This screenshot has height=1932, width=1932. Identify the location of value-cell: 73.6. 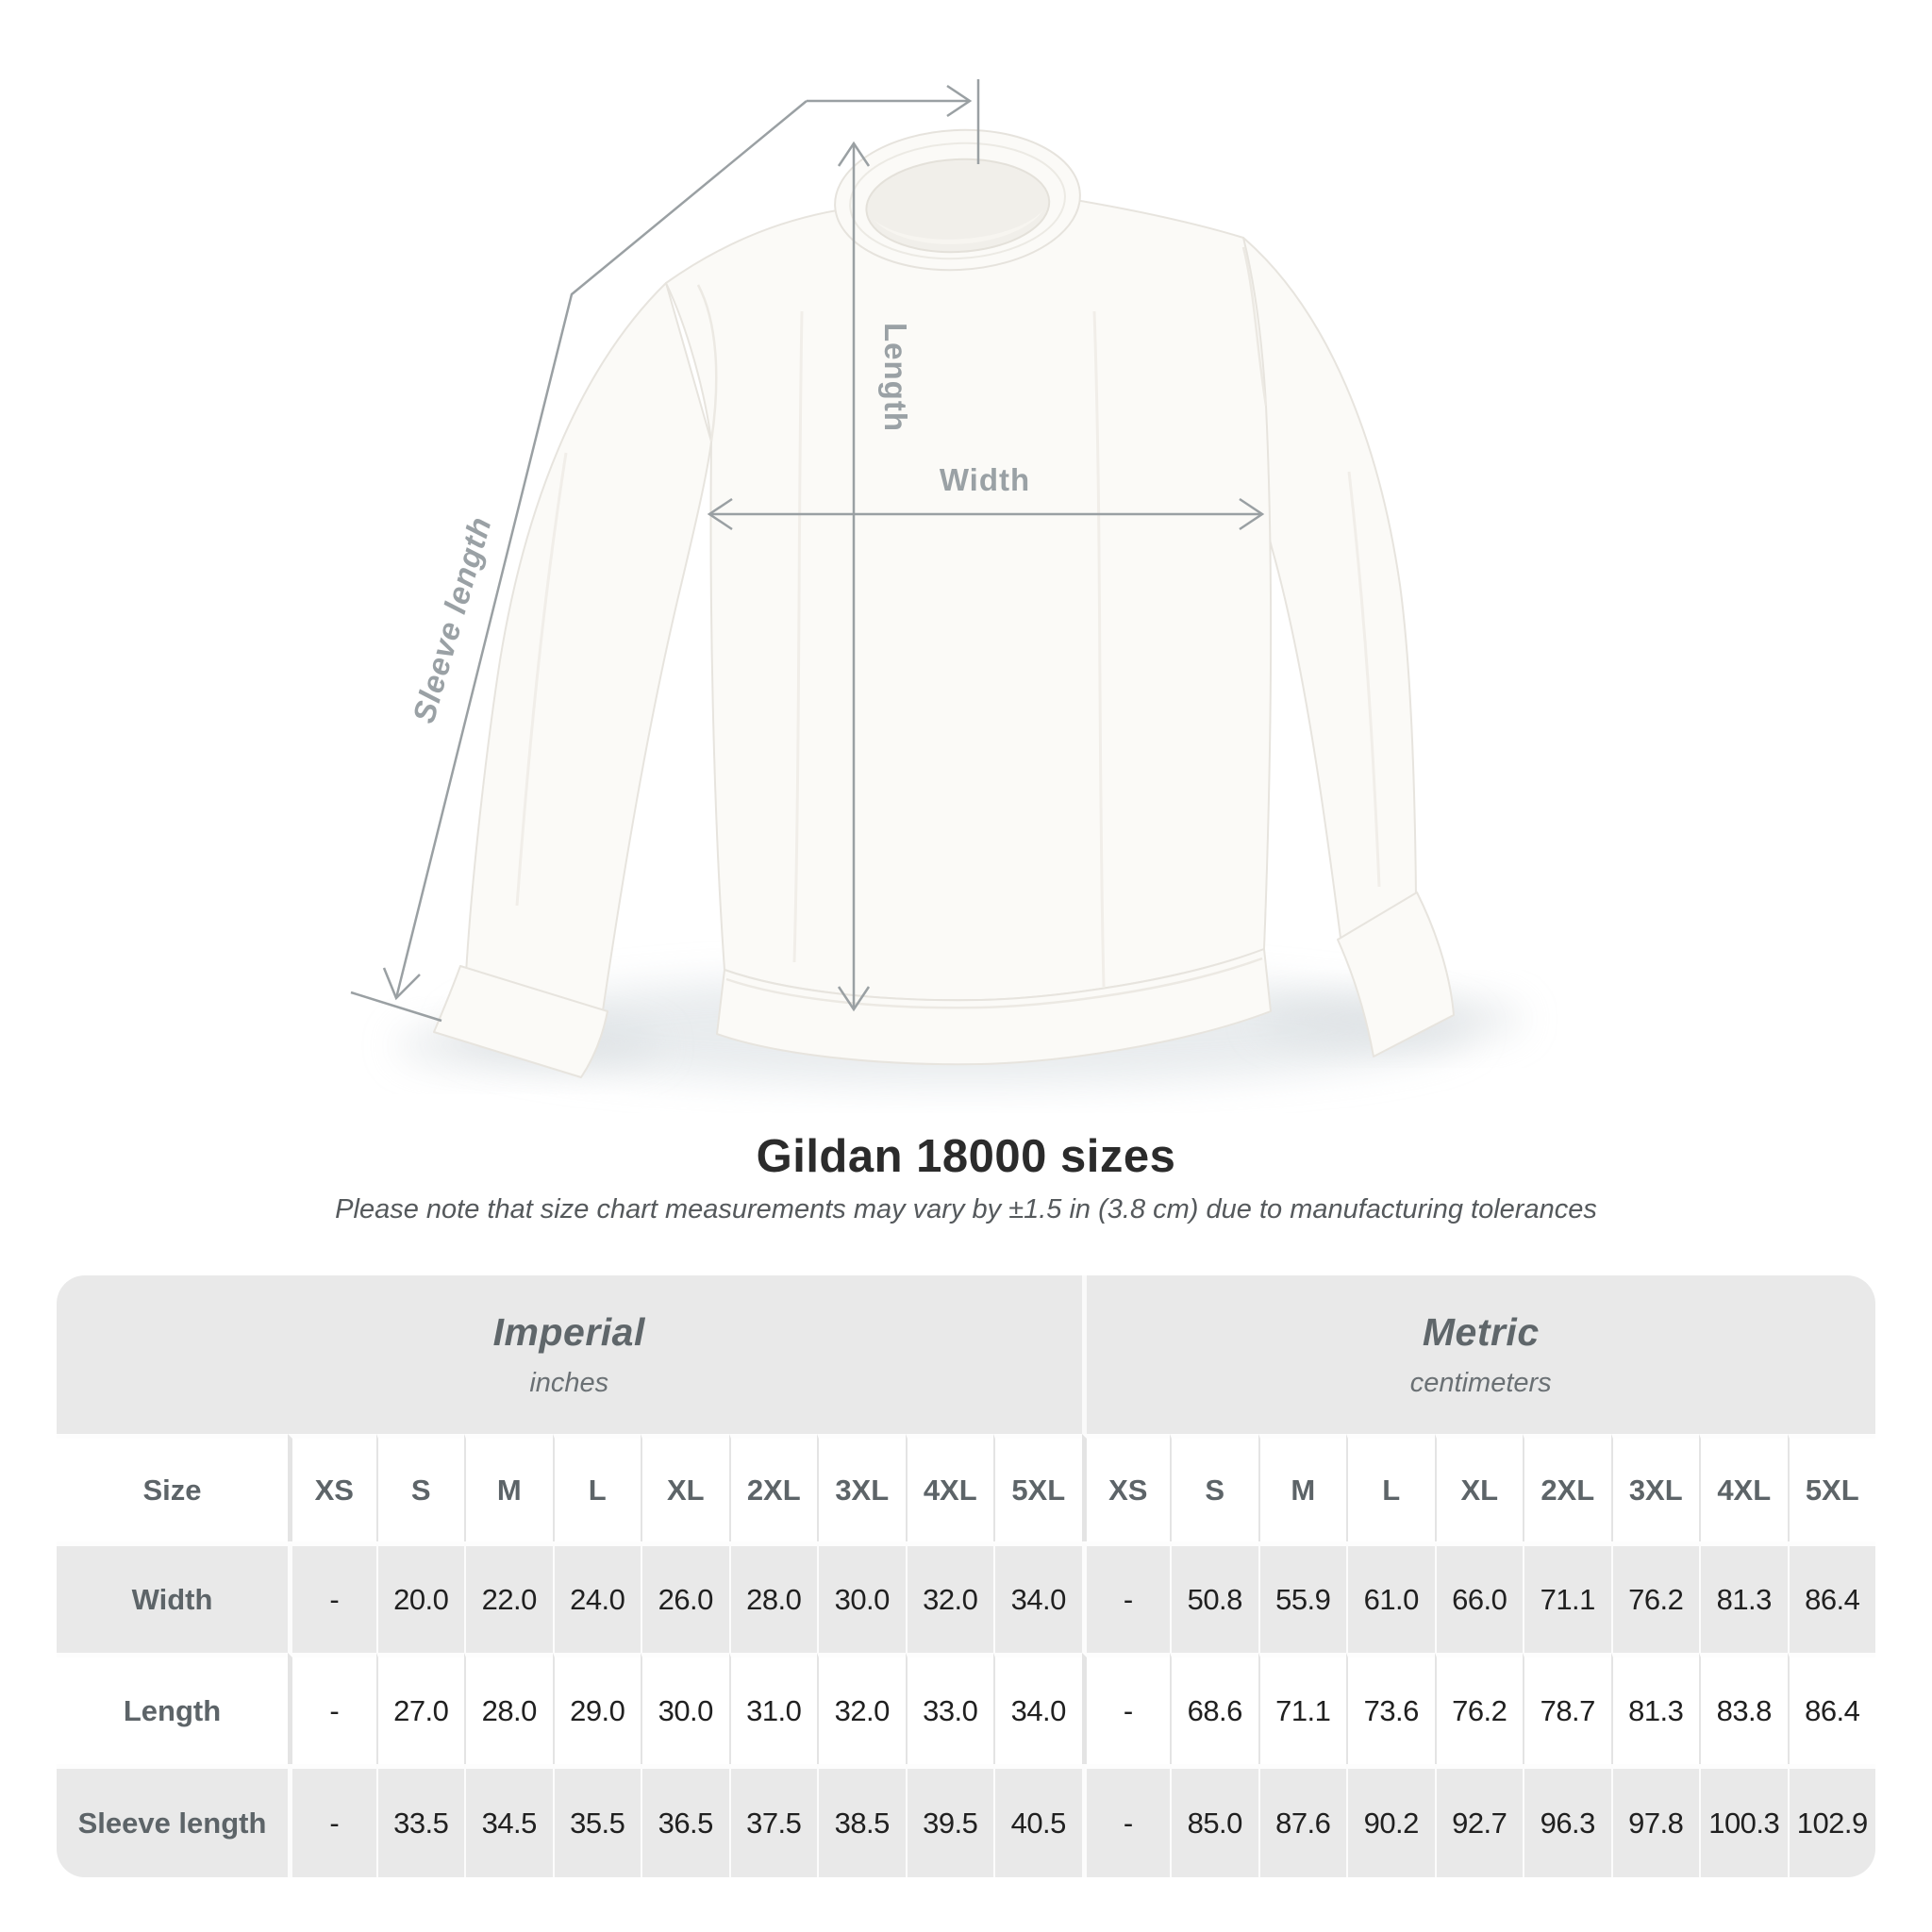
(1390, 1709).